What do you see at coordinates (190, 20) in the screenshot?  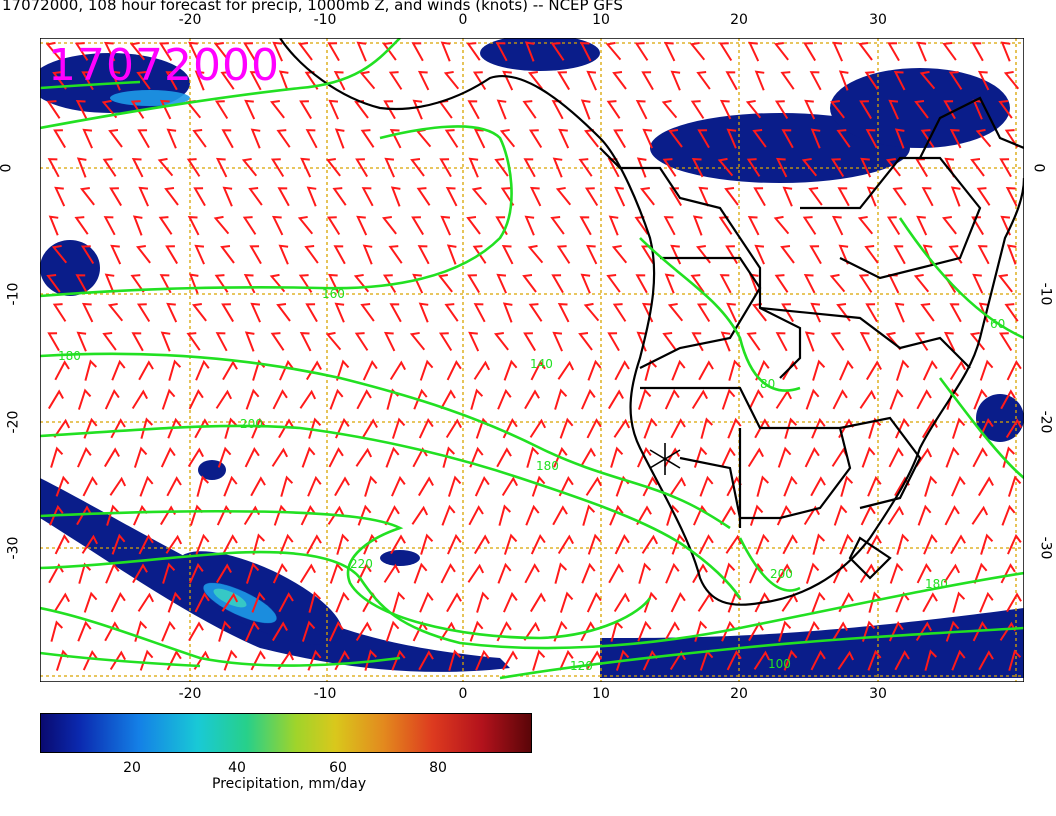 I see `lon-tick-top: -20` at bounding box center [190, 20].